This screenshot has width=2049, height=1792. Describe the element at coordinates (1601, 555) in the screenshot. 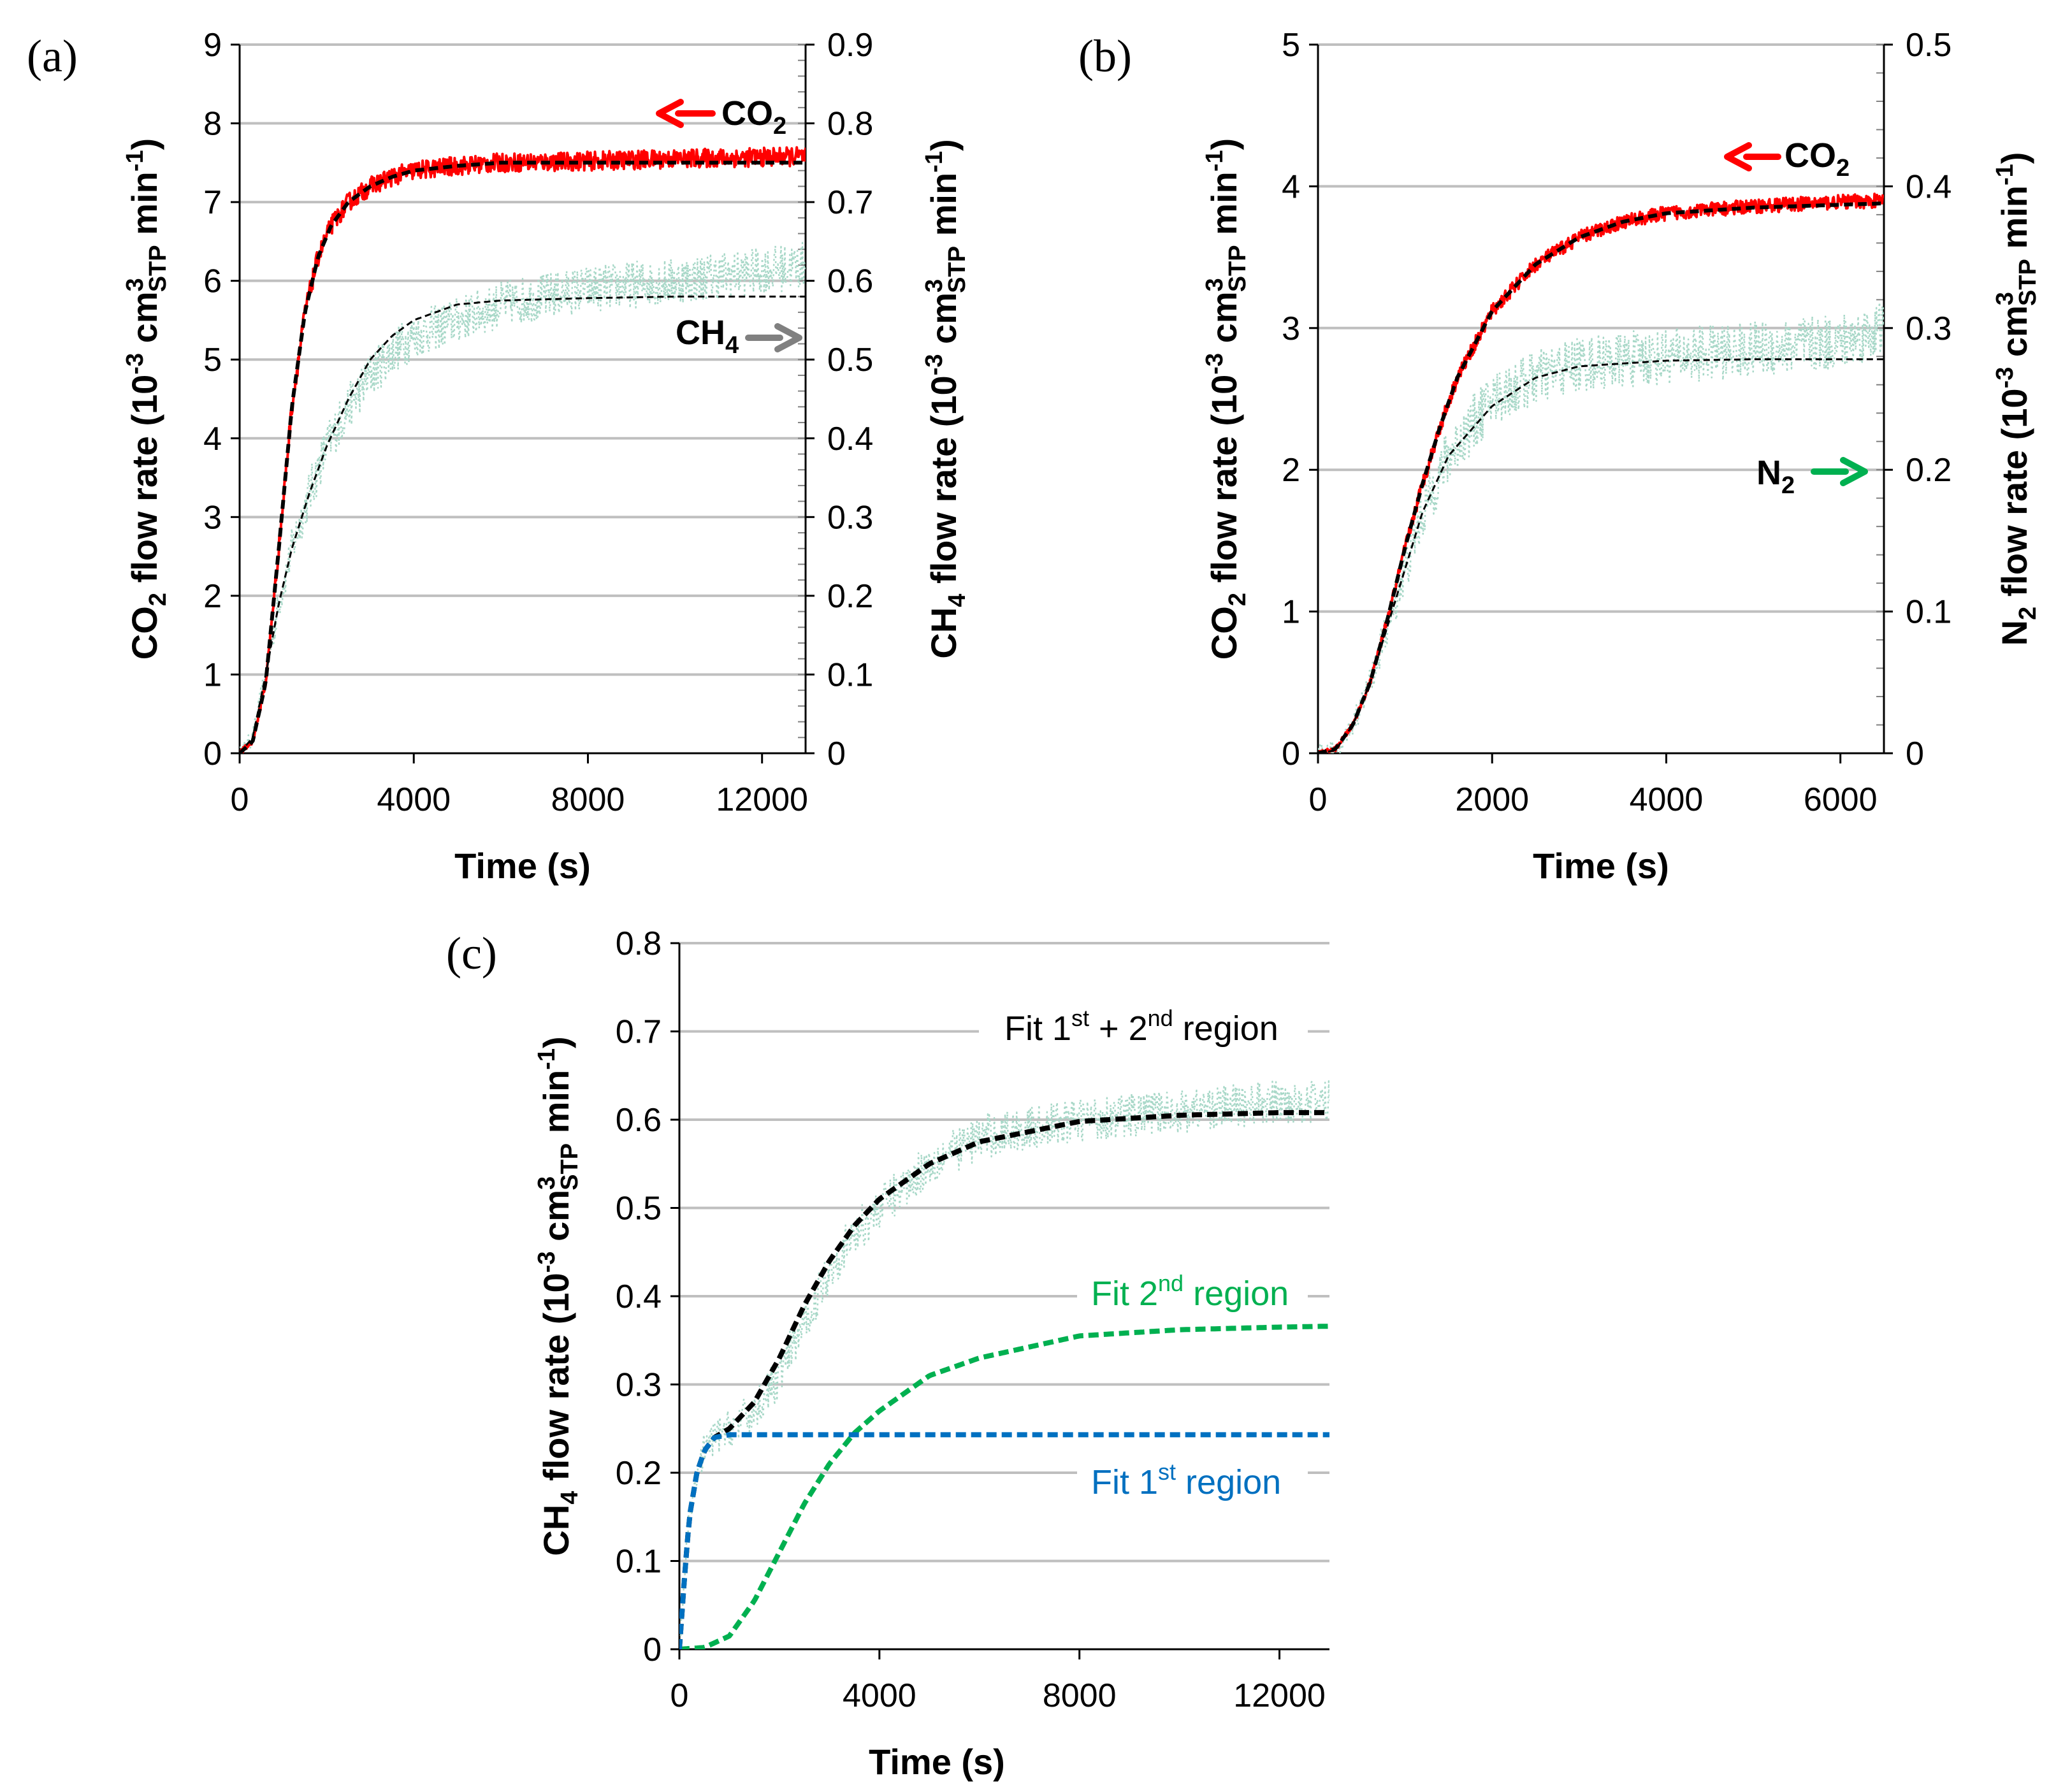

I see `series-n2-fit` at that location.